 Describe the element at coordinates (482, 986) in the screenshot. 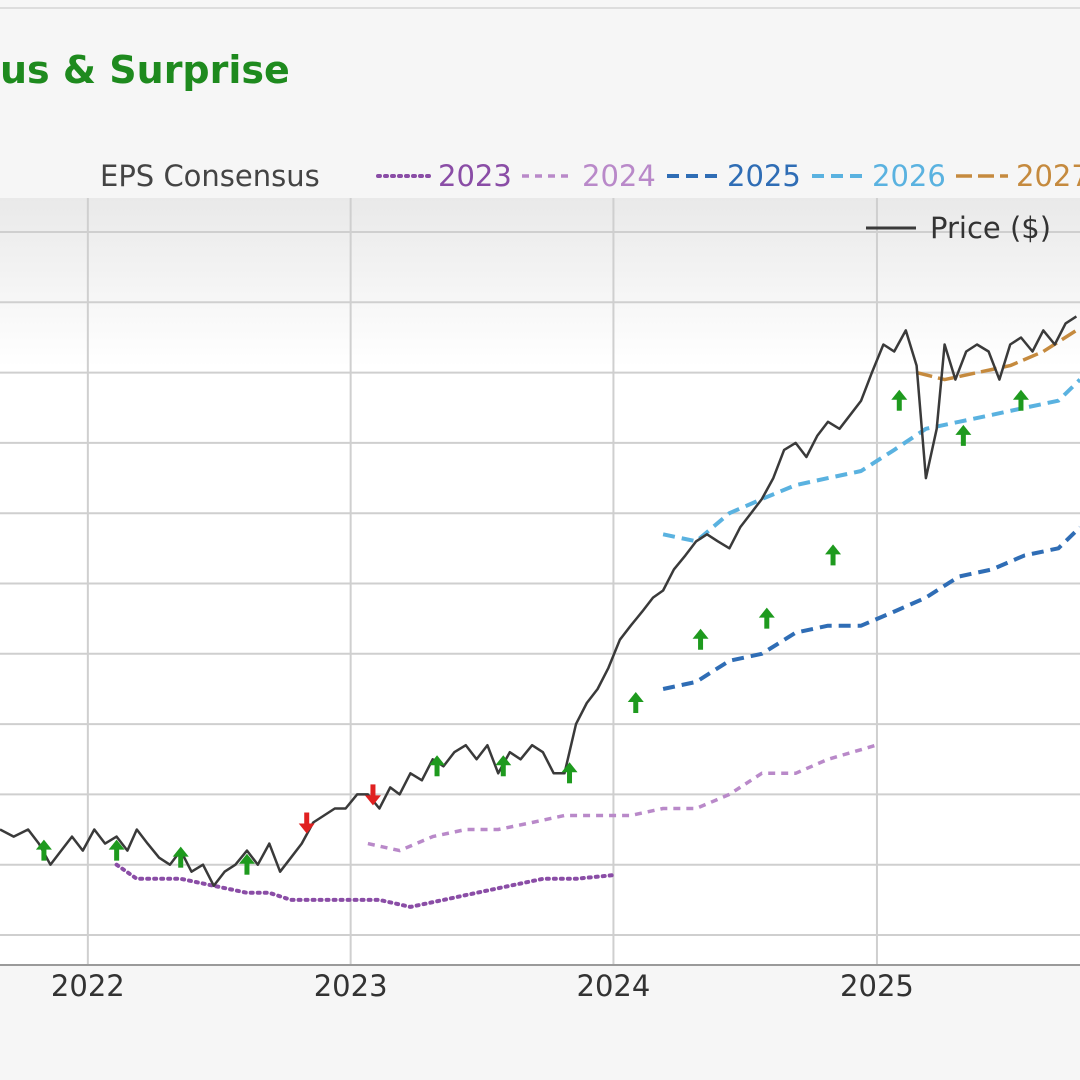

I see `x-axis-ticks: 2022 2023 2024 2025` at that location.